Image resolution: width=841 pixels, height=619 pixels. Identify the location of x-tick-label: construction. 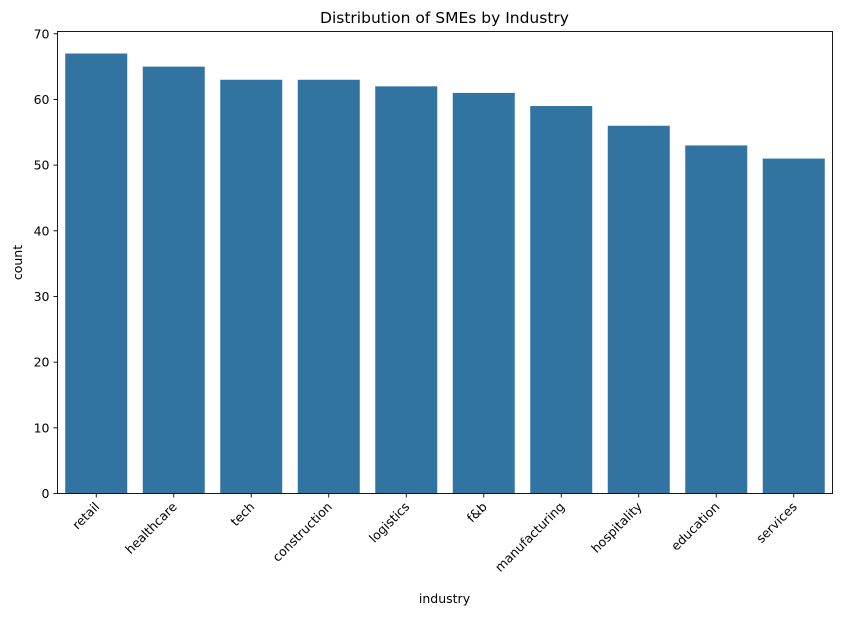
(302, 532).